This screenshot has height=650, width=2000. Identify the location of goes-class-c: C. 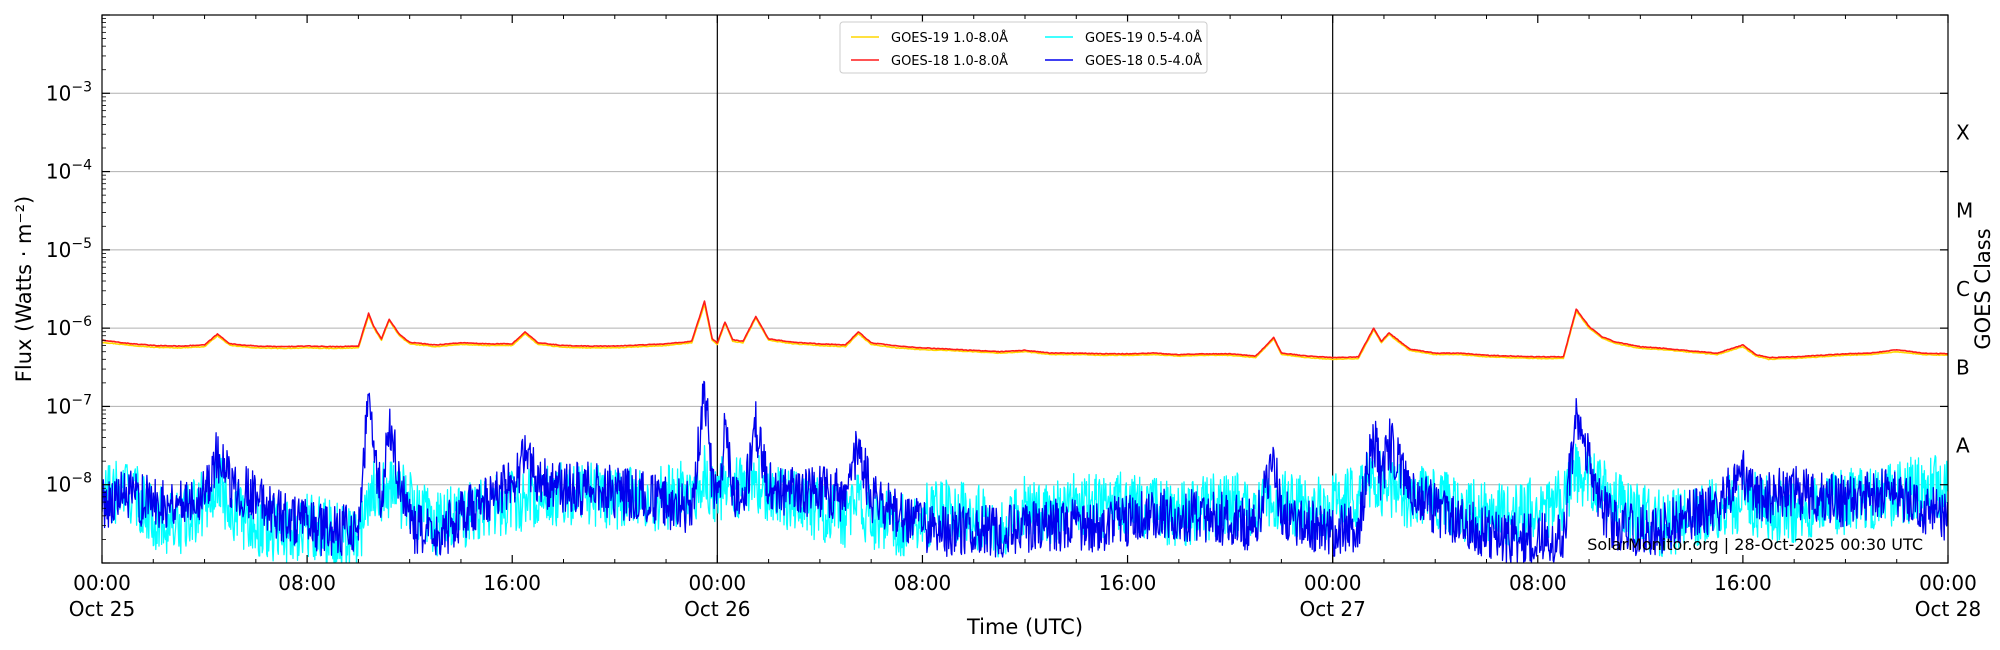
(1963, 289).